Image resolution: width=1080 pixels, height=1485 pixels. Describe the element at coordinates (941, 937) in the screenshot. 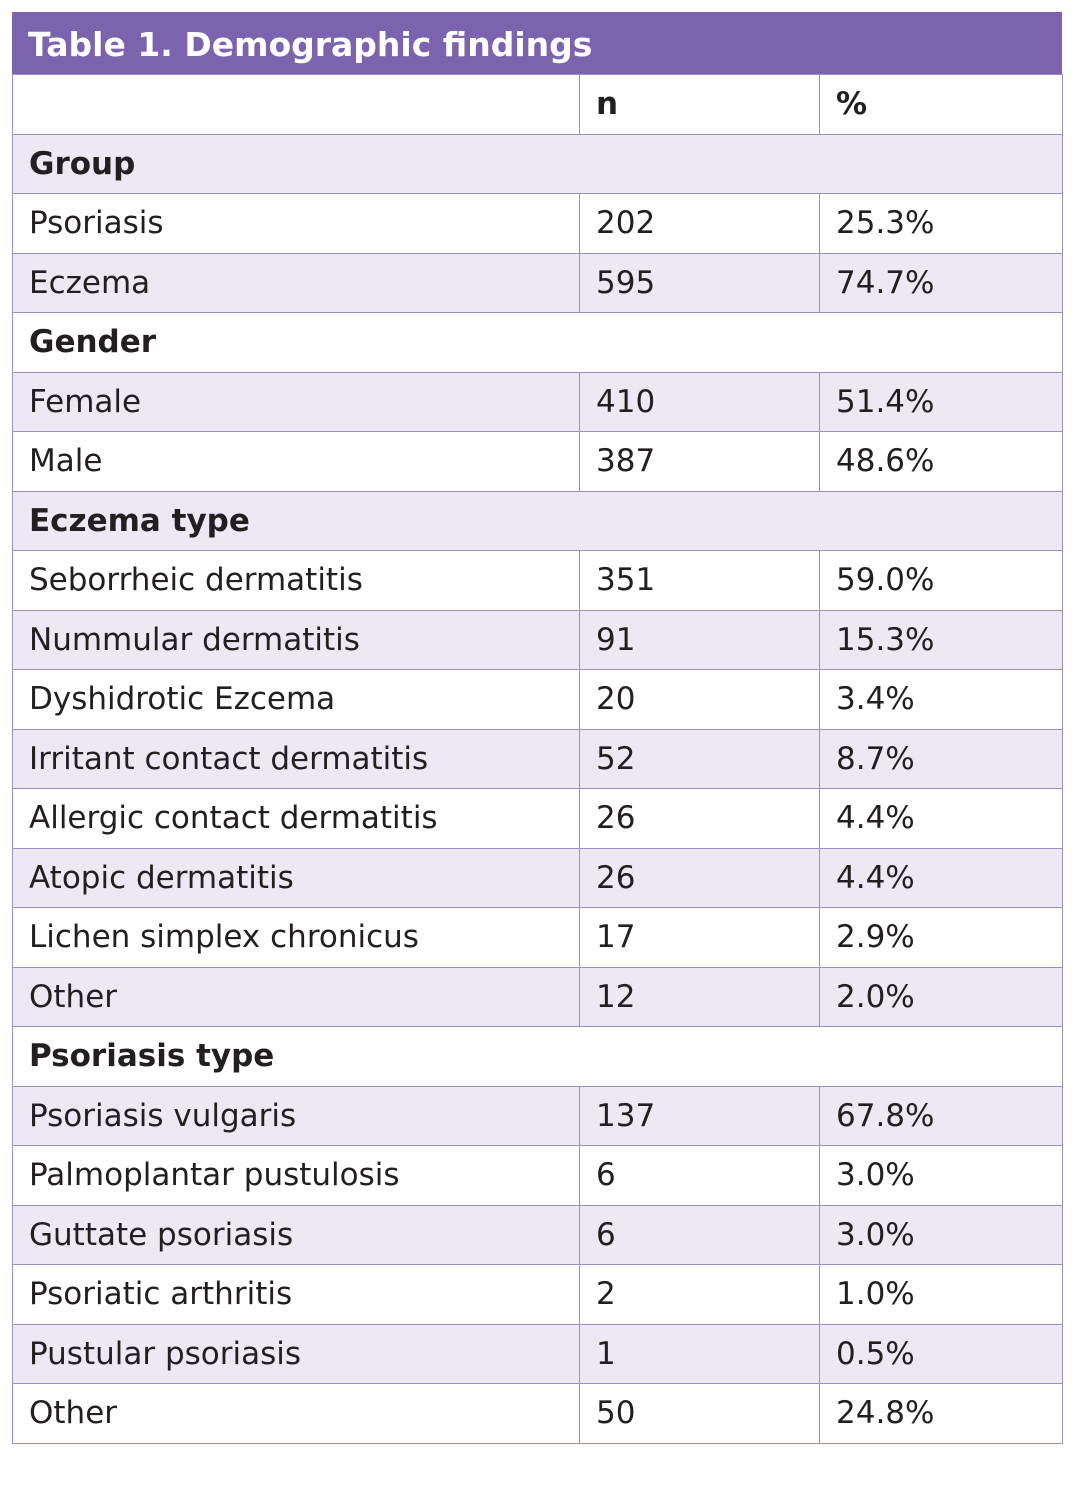

I see `percent-cell: 2.9%` at that location.